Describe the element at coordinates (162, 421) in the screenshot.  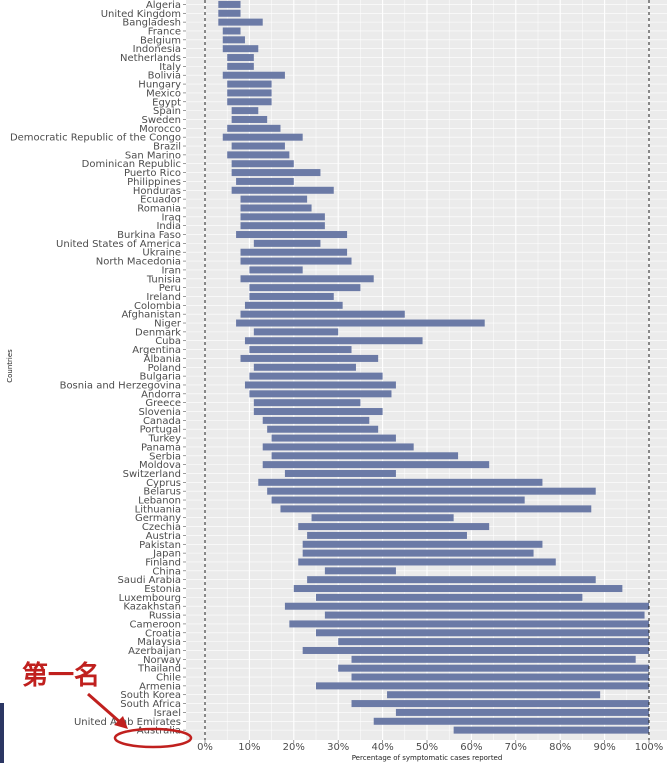
I see `category-label: Canada` at that location.